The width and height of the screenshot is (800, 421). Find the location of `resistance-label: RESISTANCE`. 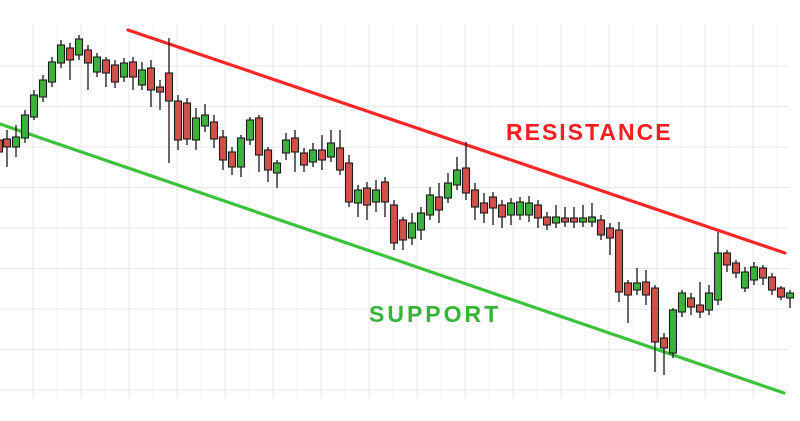

resistance-label: RESISTANCE is located at coordinates (589, 132).